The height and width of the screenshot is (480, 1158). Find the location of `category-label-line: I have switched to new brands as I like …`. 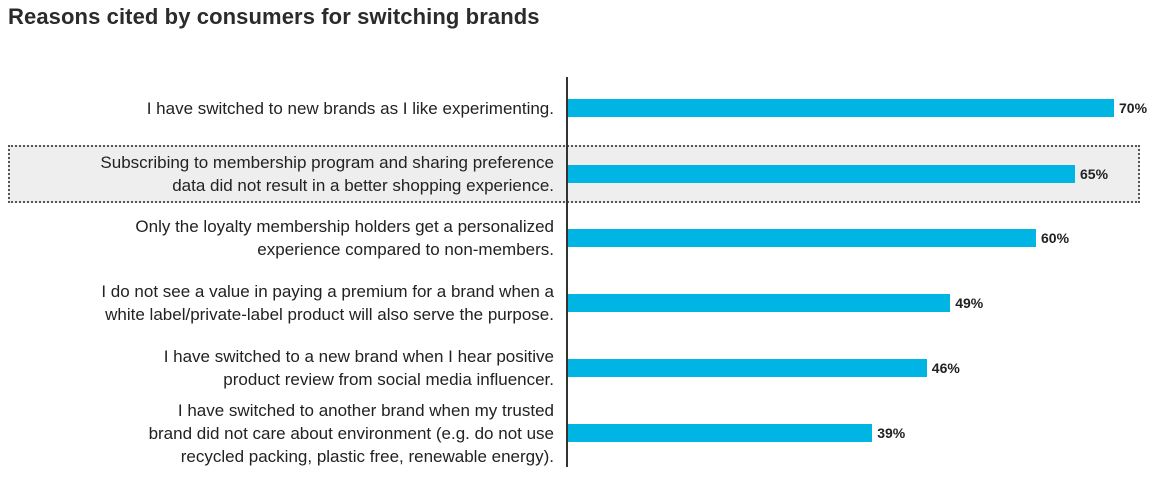

category-label-line: I have switched to new brands as I like … is located at coordinates (350, 108).